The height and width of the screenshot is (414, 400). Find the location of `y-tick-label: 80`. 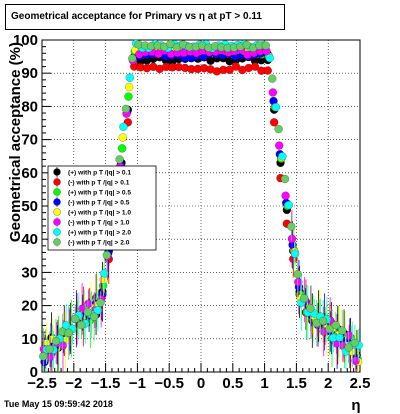

y-tick-label: 80 is located at coordinates (29, 106).